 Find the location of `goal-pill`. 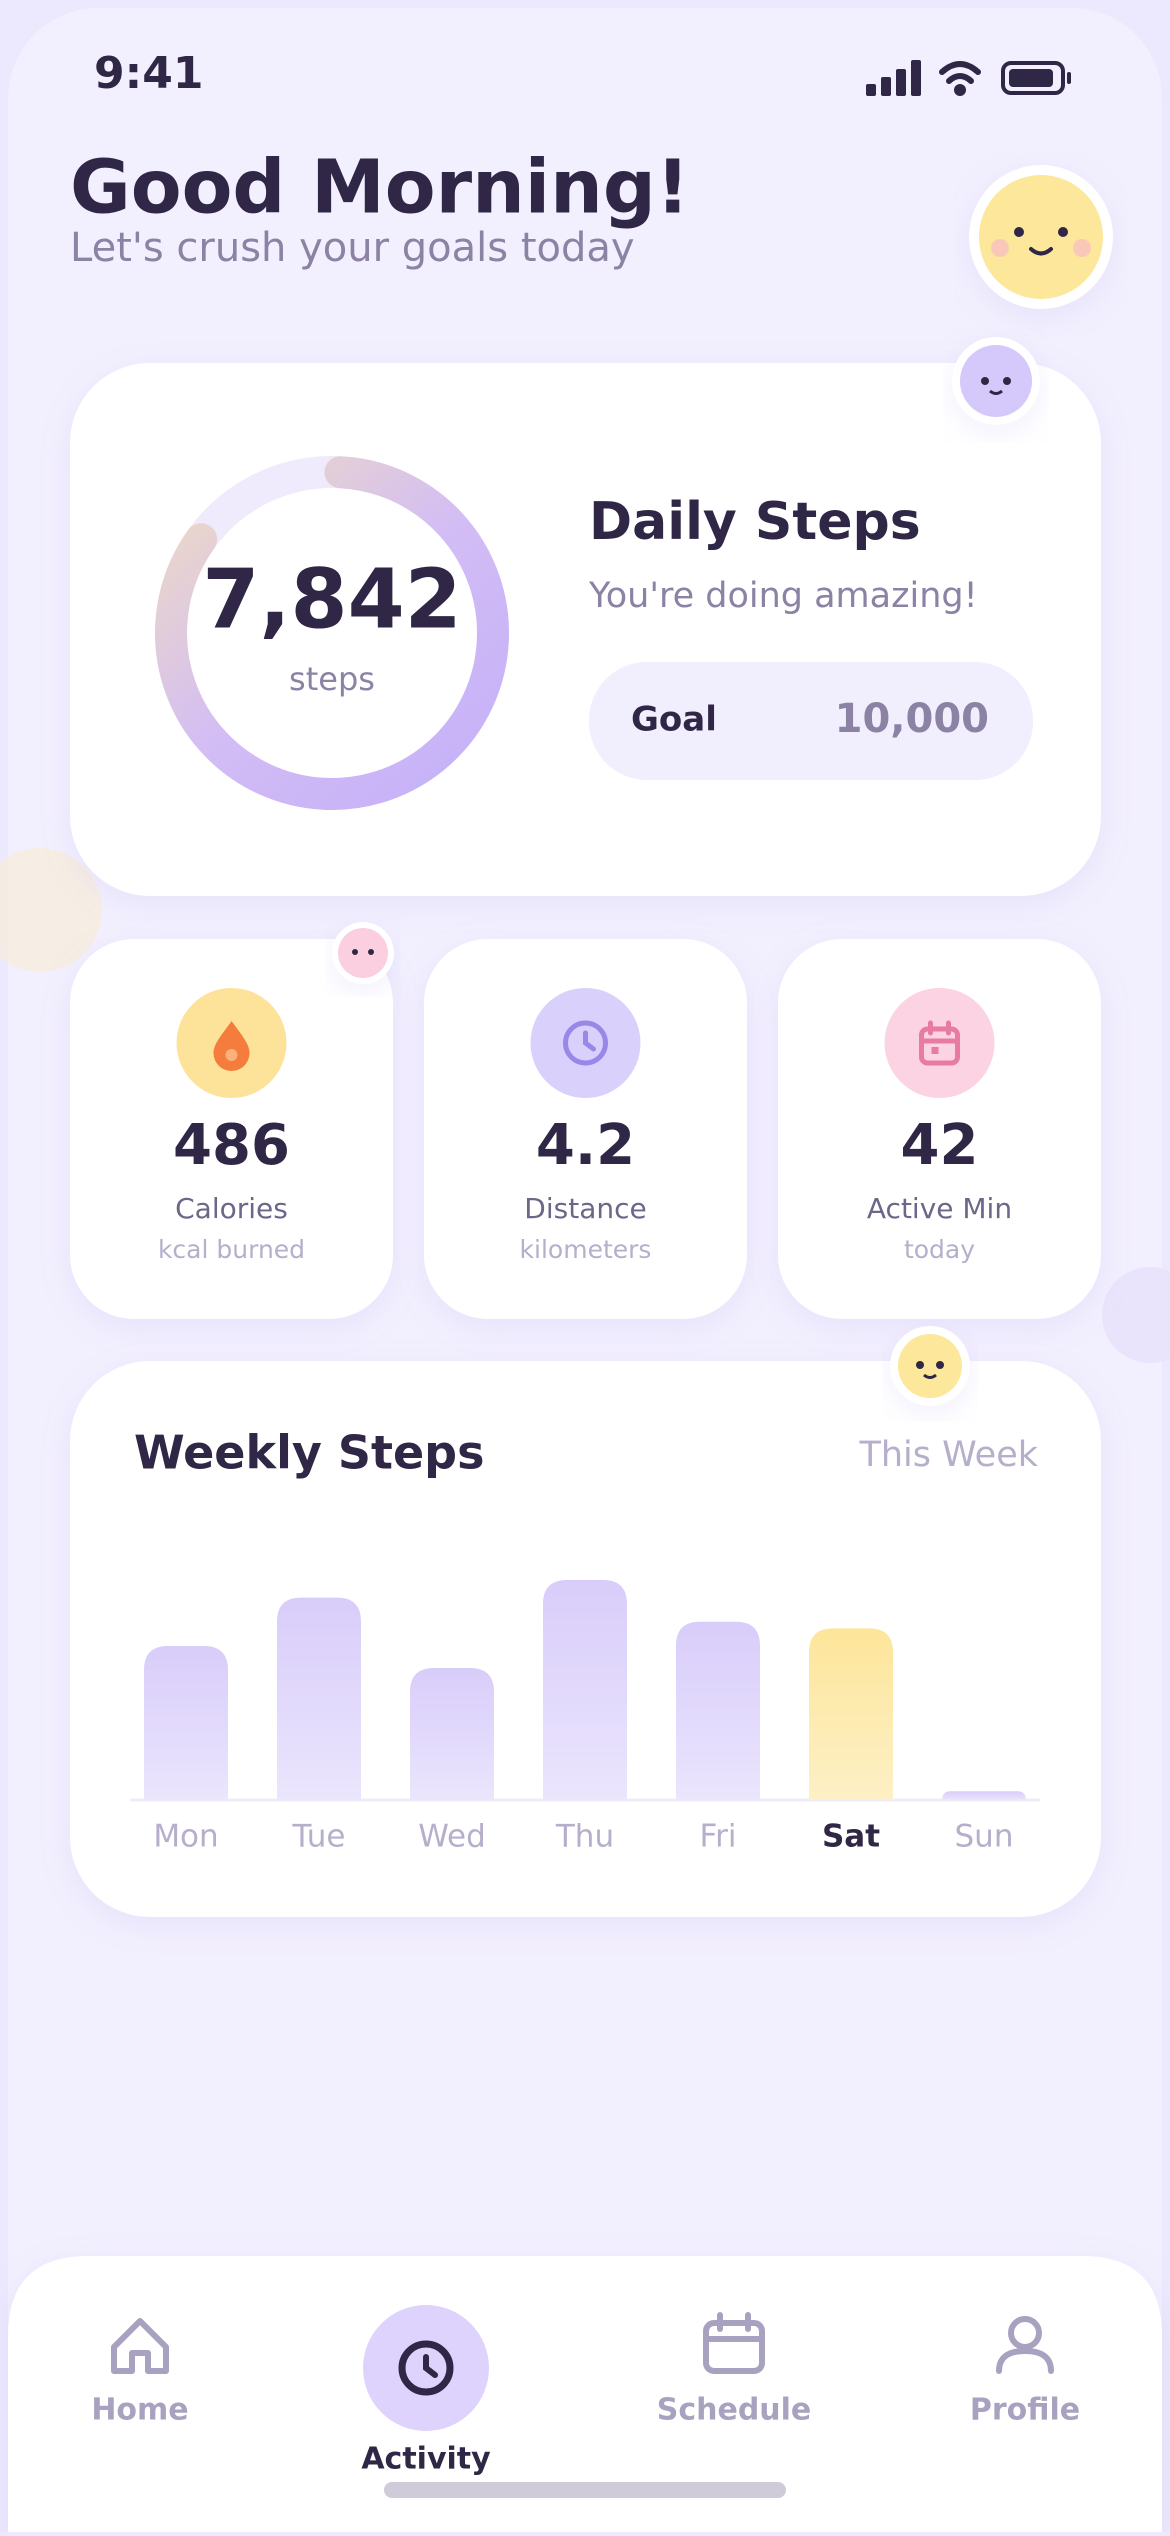

goal-pill is located at coordinates (811, 721).